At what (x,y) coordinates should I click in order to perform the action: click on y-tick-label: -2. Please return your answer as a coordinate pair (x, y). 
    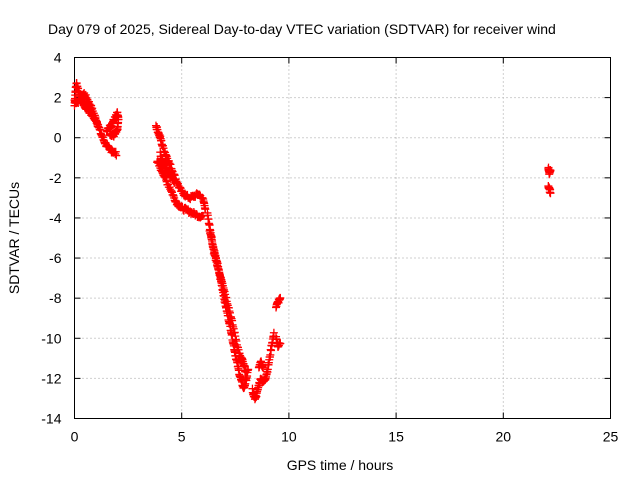
    Looking at the image, I should click on (55, 178).